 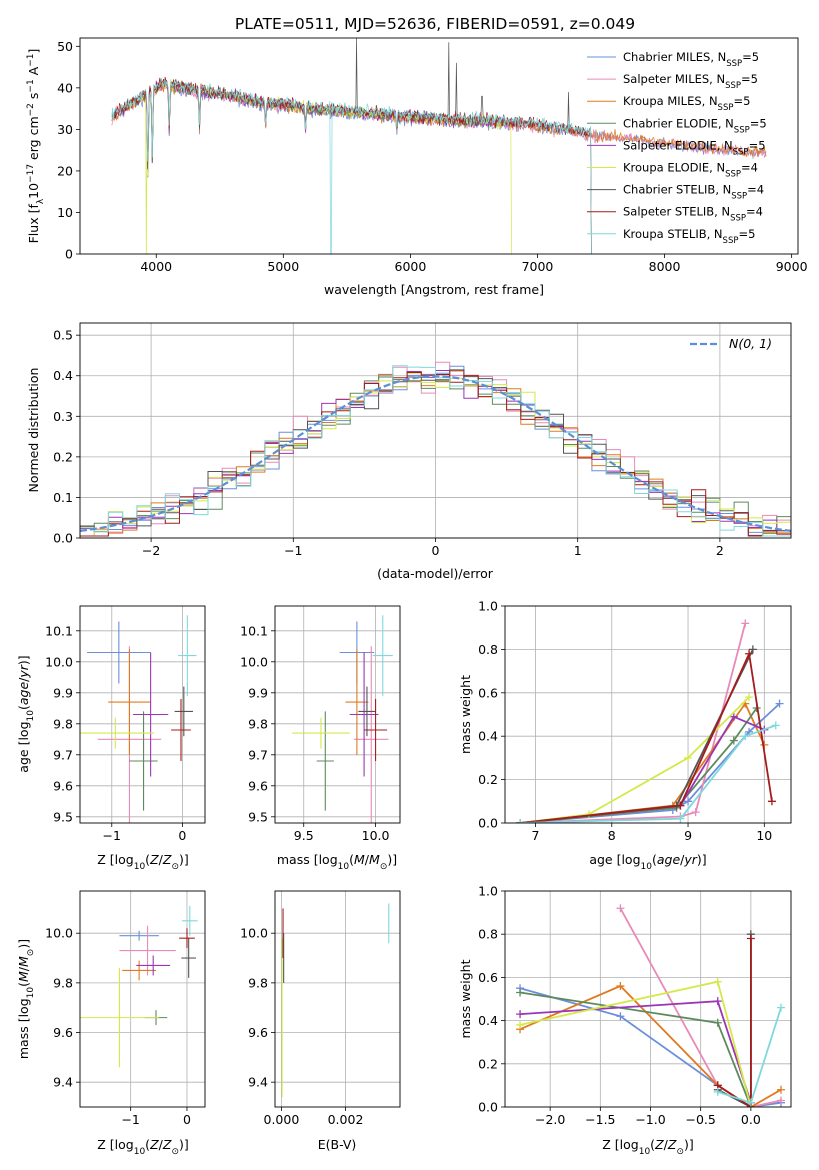 I want to click on x-axis-label: mass [log10(M/M⊙)], so click(x=337, y=862).